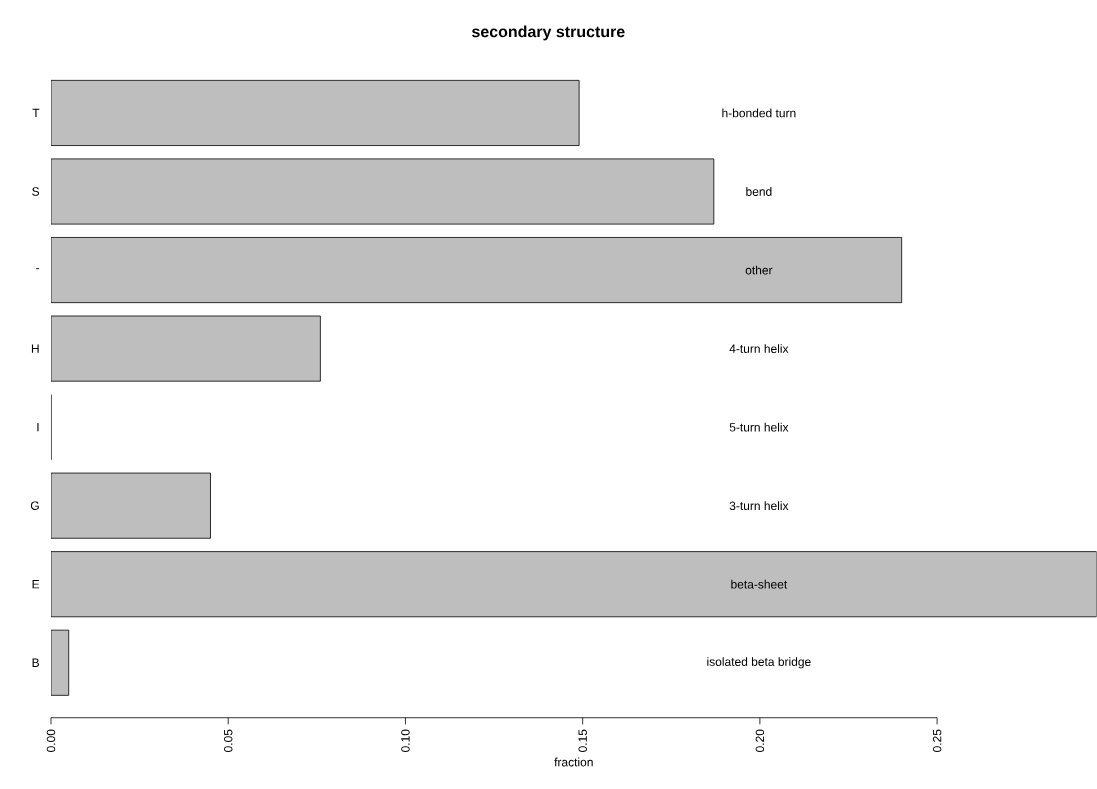 The width and height of the screenshot is (1097, 789). I want to click on y-tick-label: S, so click(36, 191).